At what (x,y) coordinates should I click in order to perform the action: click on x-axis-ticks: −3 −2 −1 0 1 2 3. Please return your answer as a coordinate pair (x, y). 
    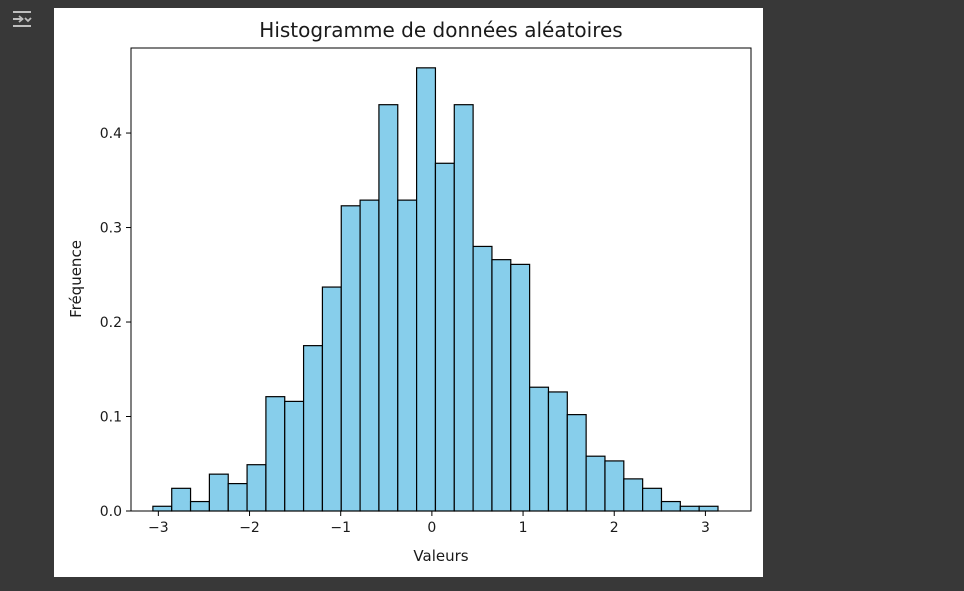
    Looking at the image, I should click on (429, 523).